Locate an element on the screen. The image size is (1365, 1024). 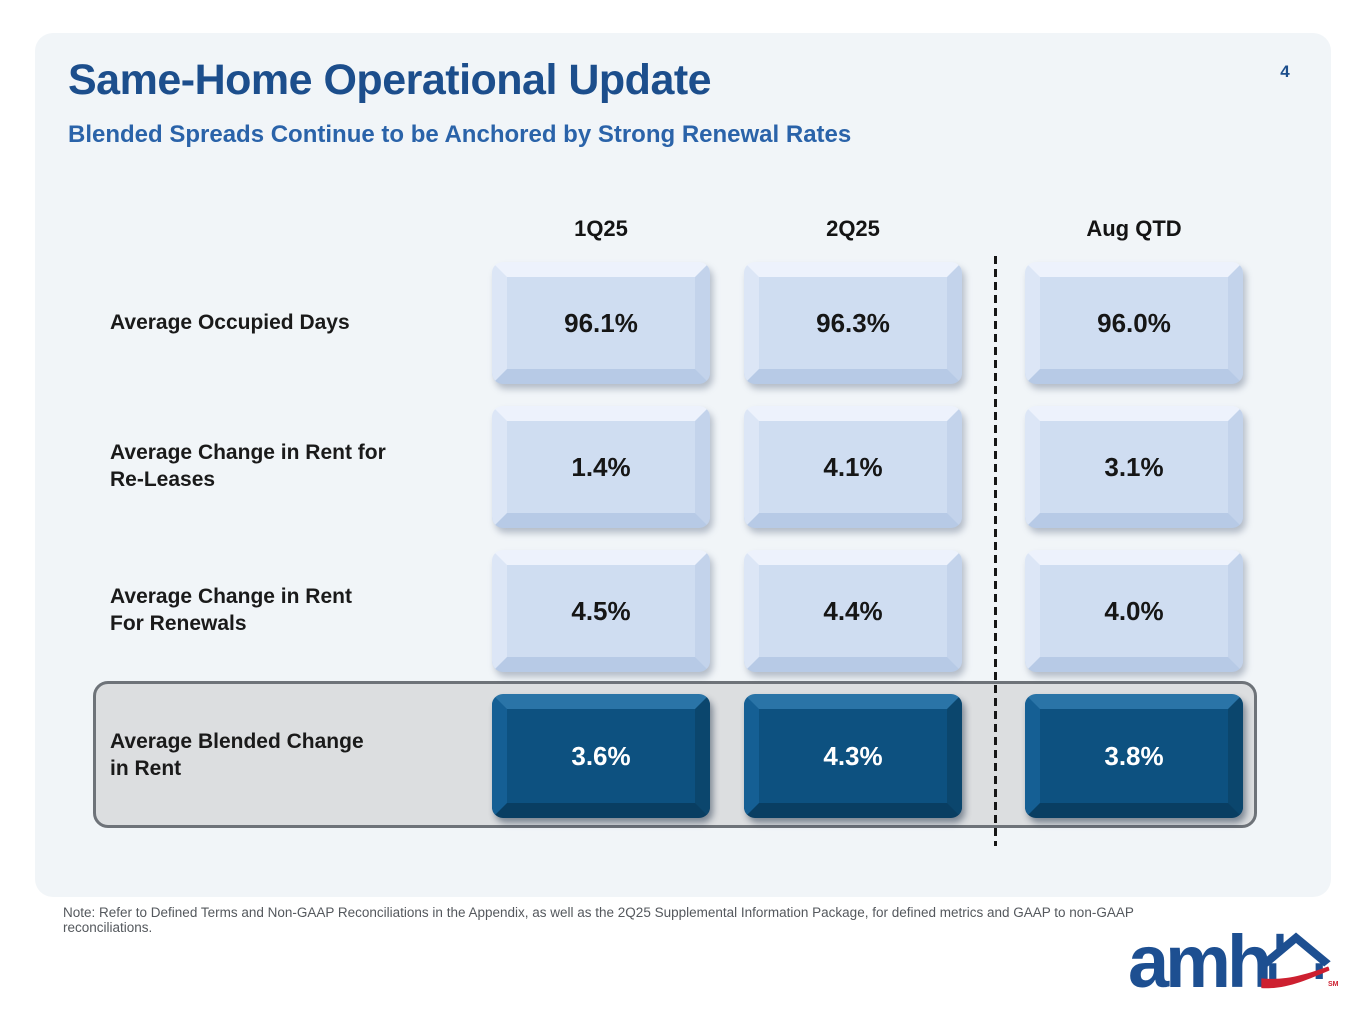
value-text: 3.6% is located at coordinates (601, 755).